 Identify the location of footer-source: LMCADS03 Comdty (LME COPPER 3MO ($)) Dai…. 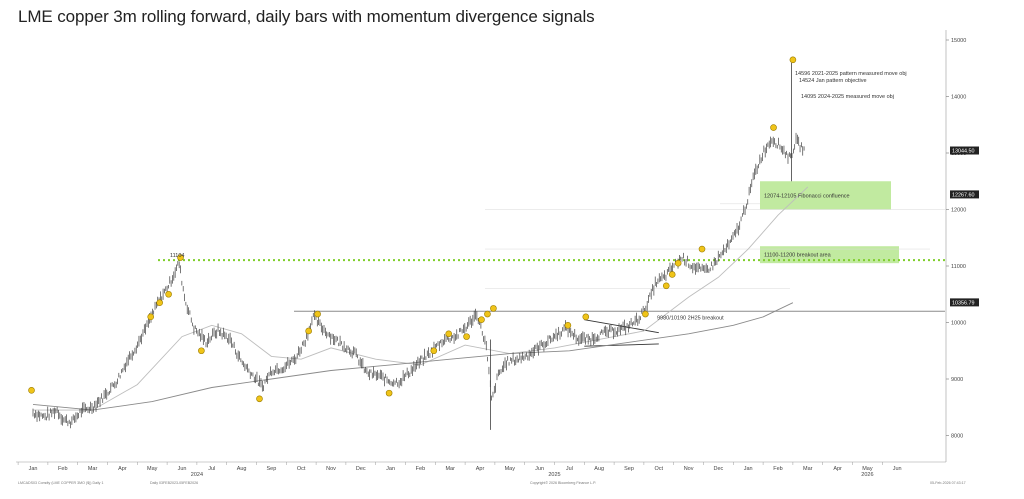
(60, 483).